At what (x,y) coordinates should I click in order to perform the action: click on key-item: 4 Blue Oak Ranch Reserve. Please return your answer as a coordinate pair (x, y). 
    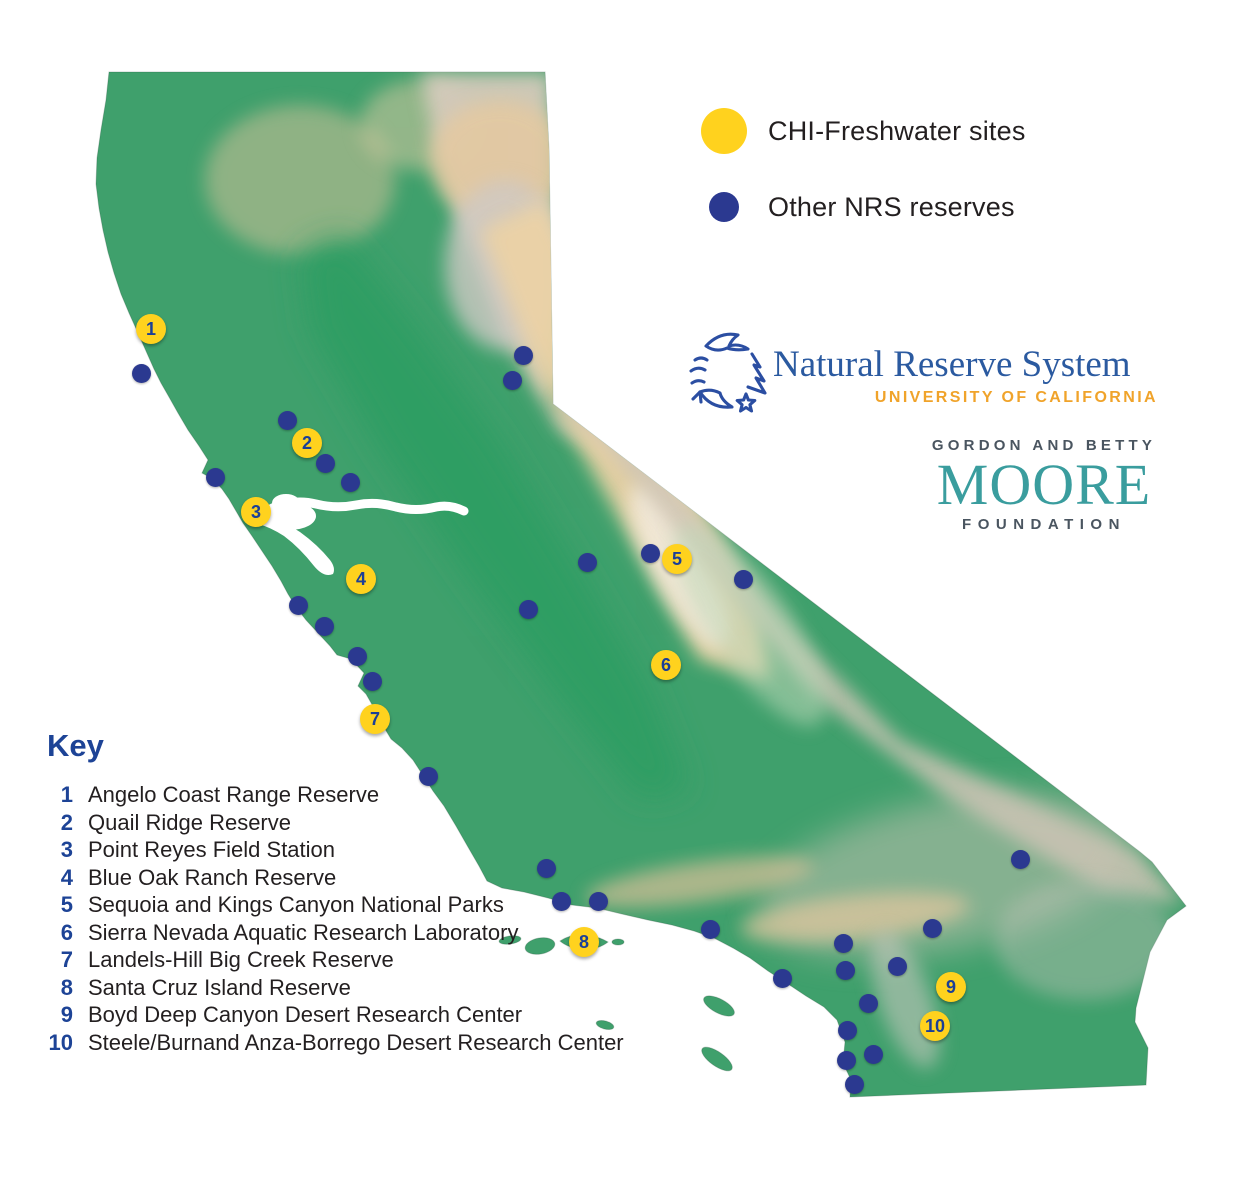
    Looking at the image, I should click on (347, 878).